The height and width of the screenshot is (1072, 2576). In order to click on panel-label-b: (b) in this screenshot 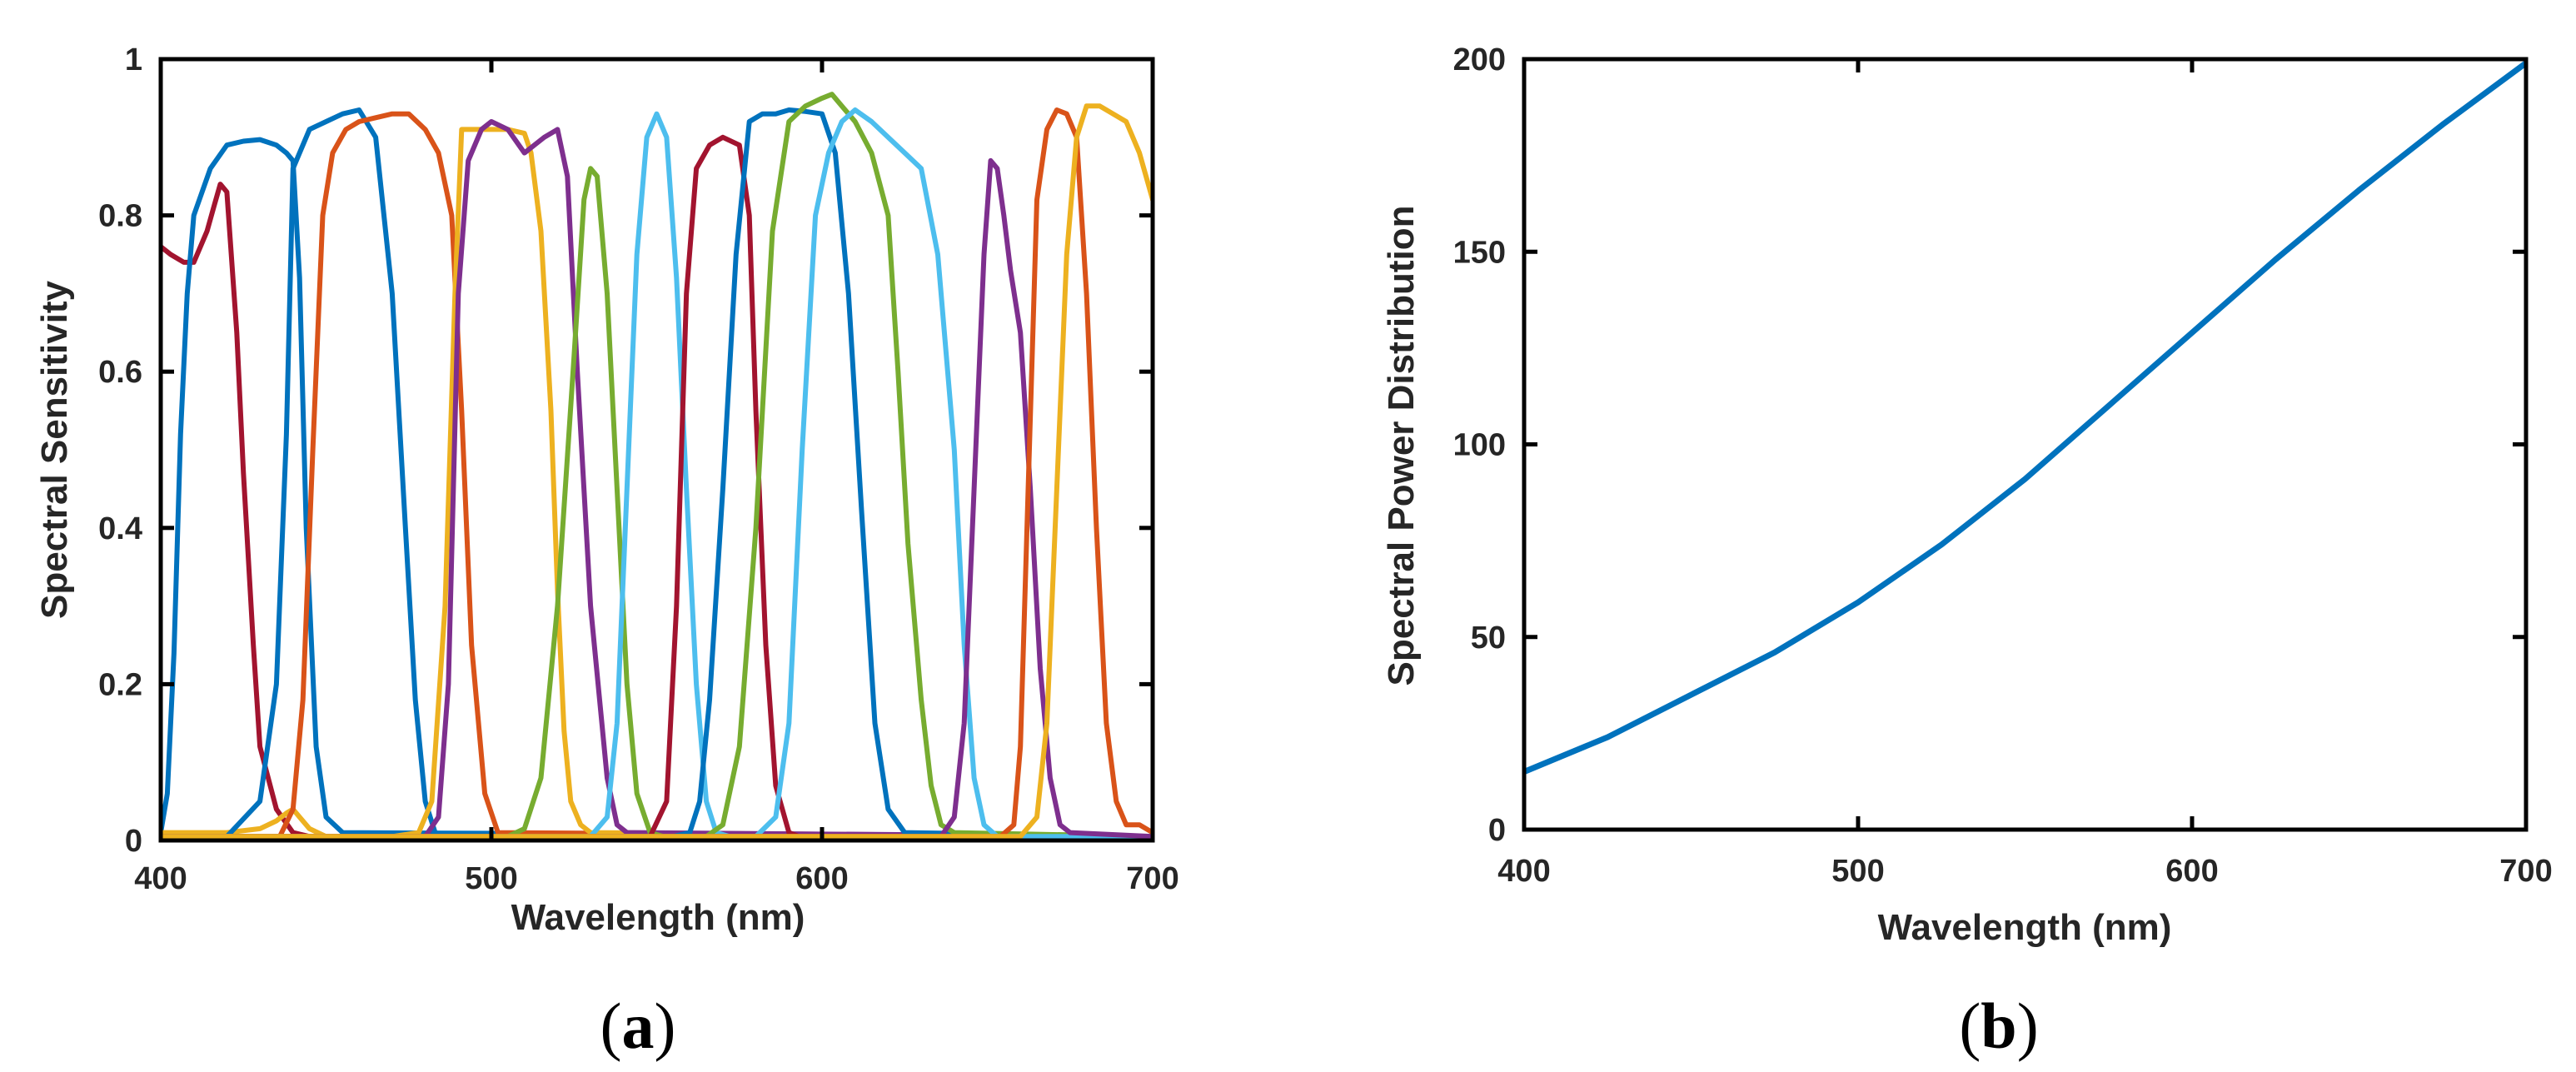, I will do `click(1999, 1026)`.